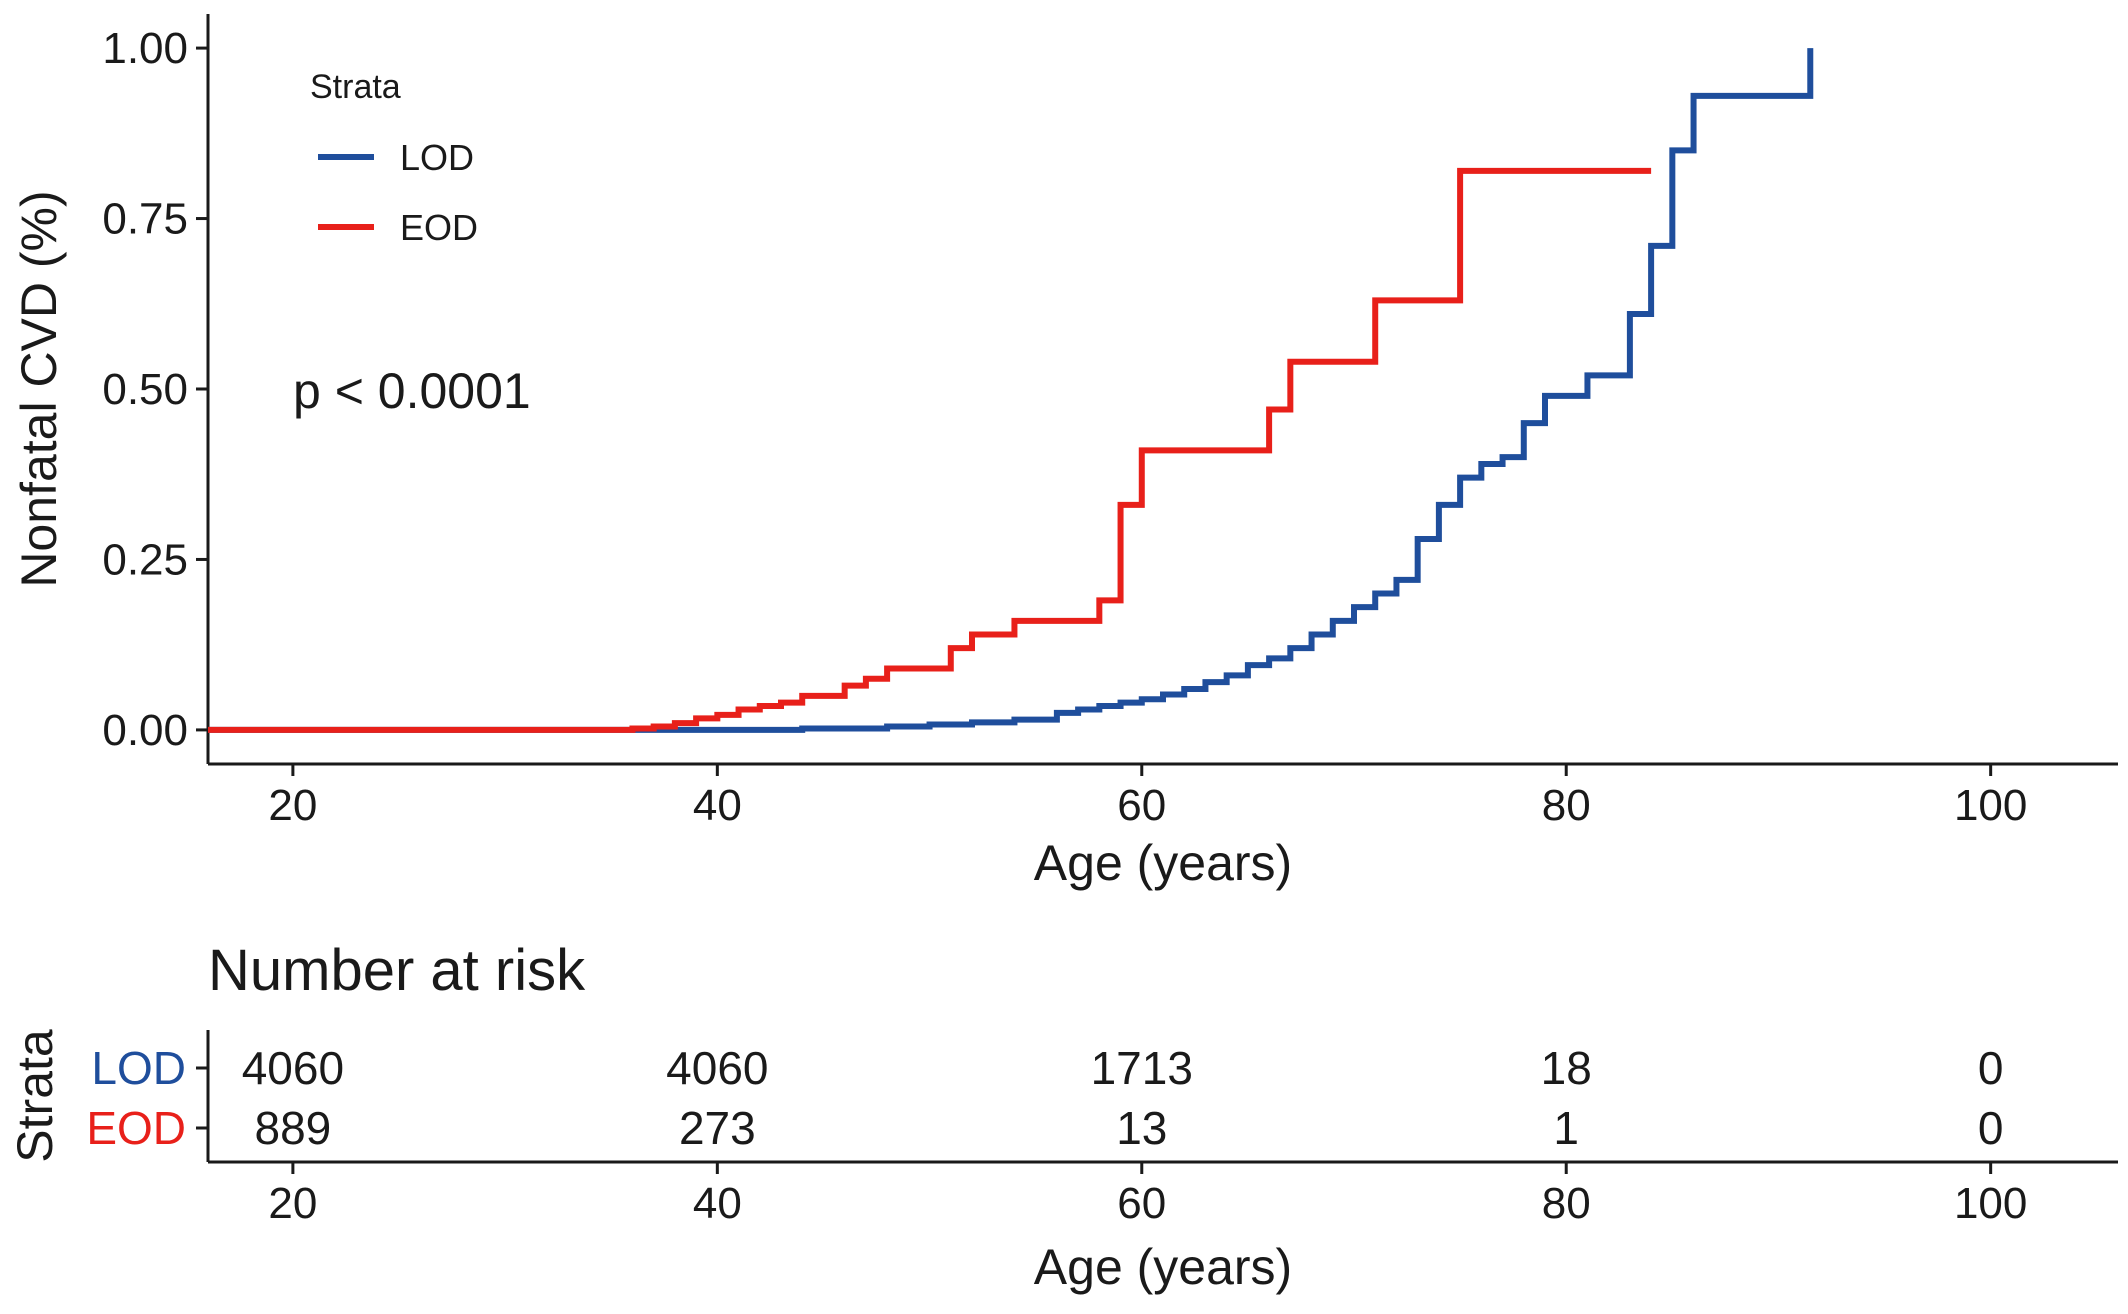 The image size is (2128, 1314). I want to click on risk-strata-label-lod: LOD, so click(138, 1068).